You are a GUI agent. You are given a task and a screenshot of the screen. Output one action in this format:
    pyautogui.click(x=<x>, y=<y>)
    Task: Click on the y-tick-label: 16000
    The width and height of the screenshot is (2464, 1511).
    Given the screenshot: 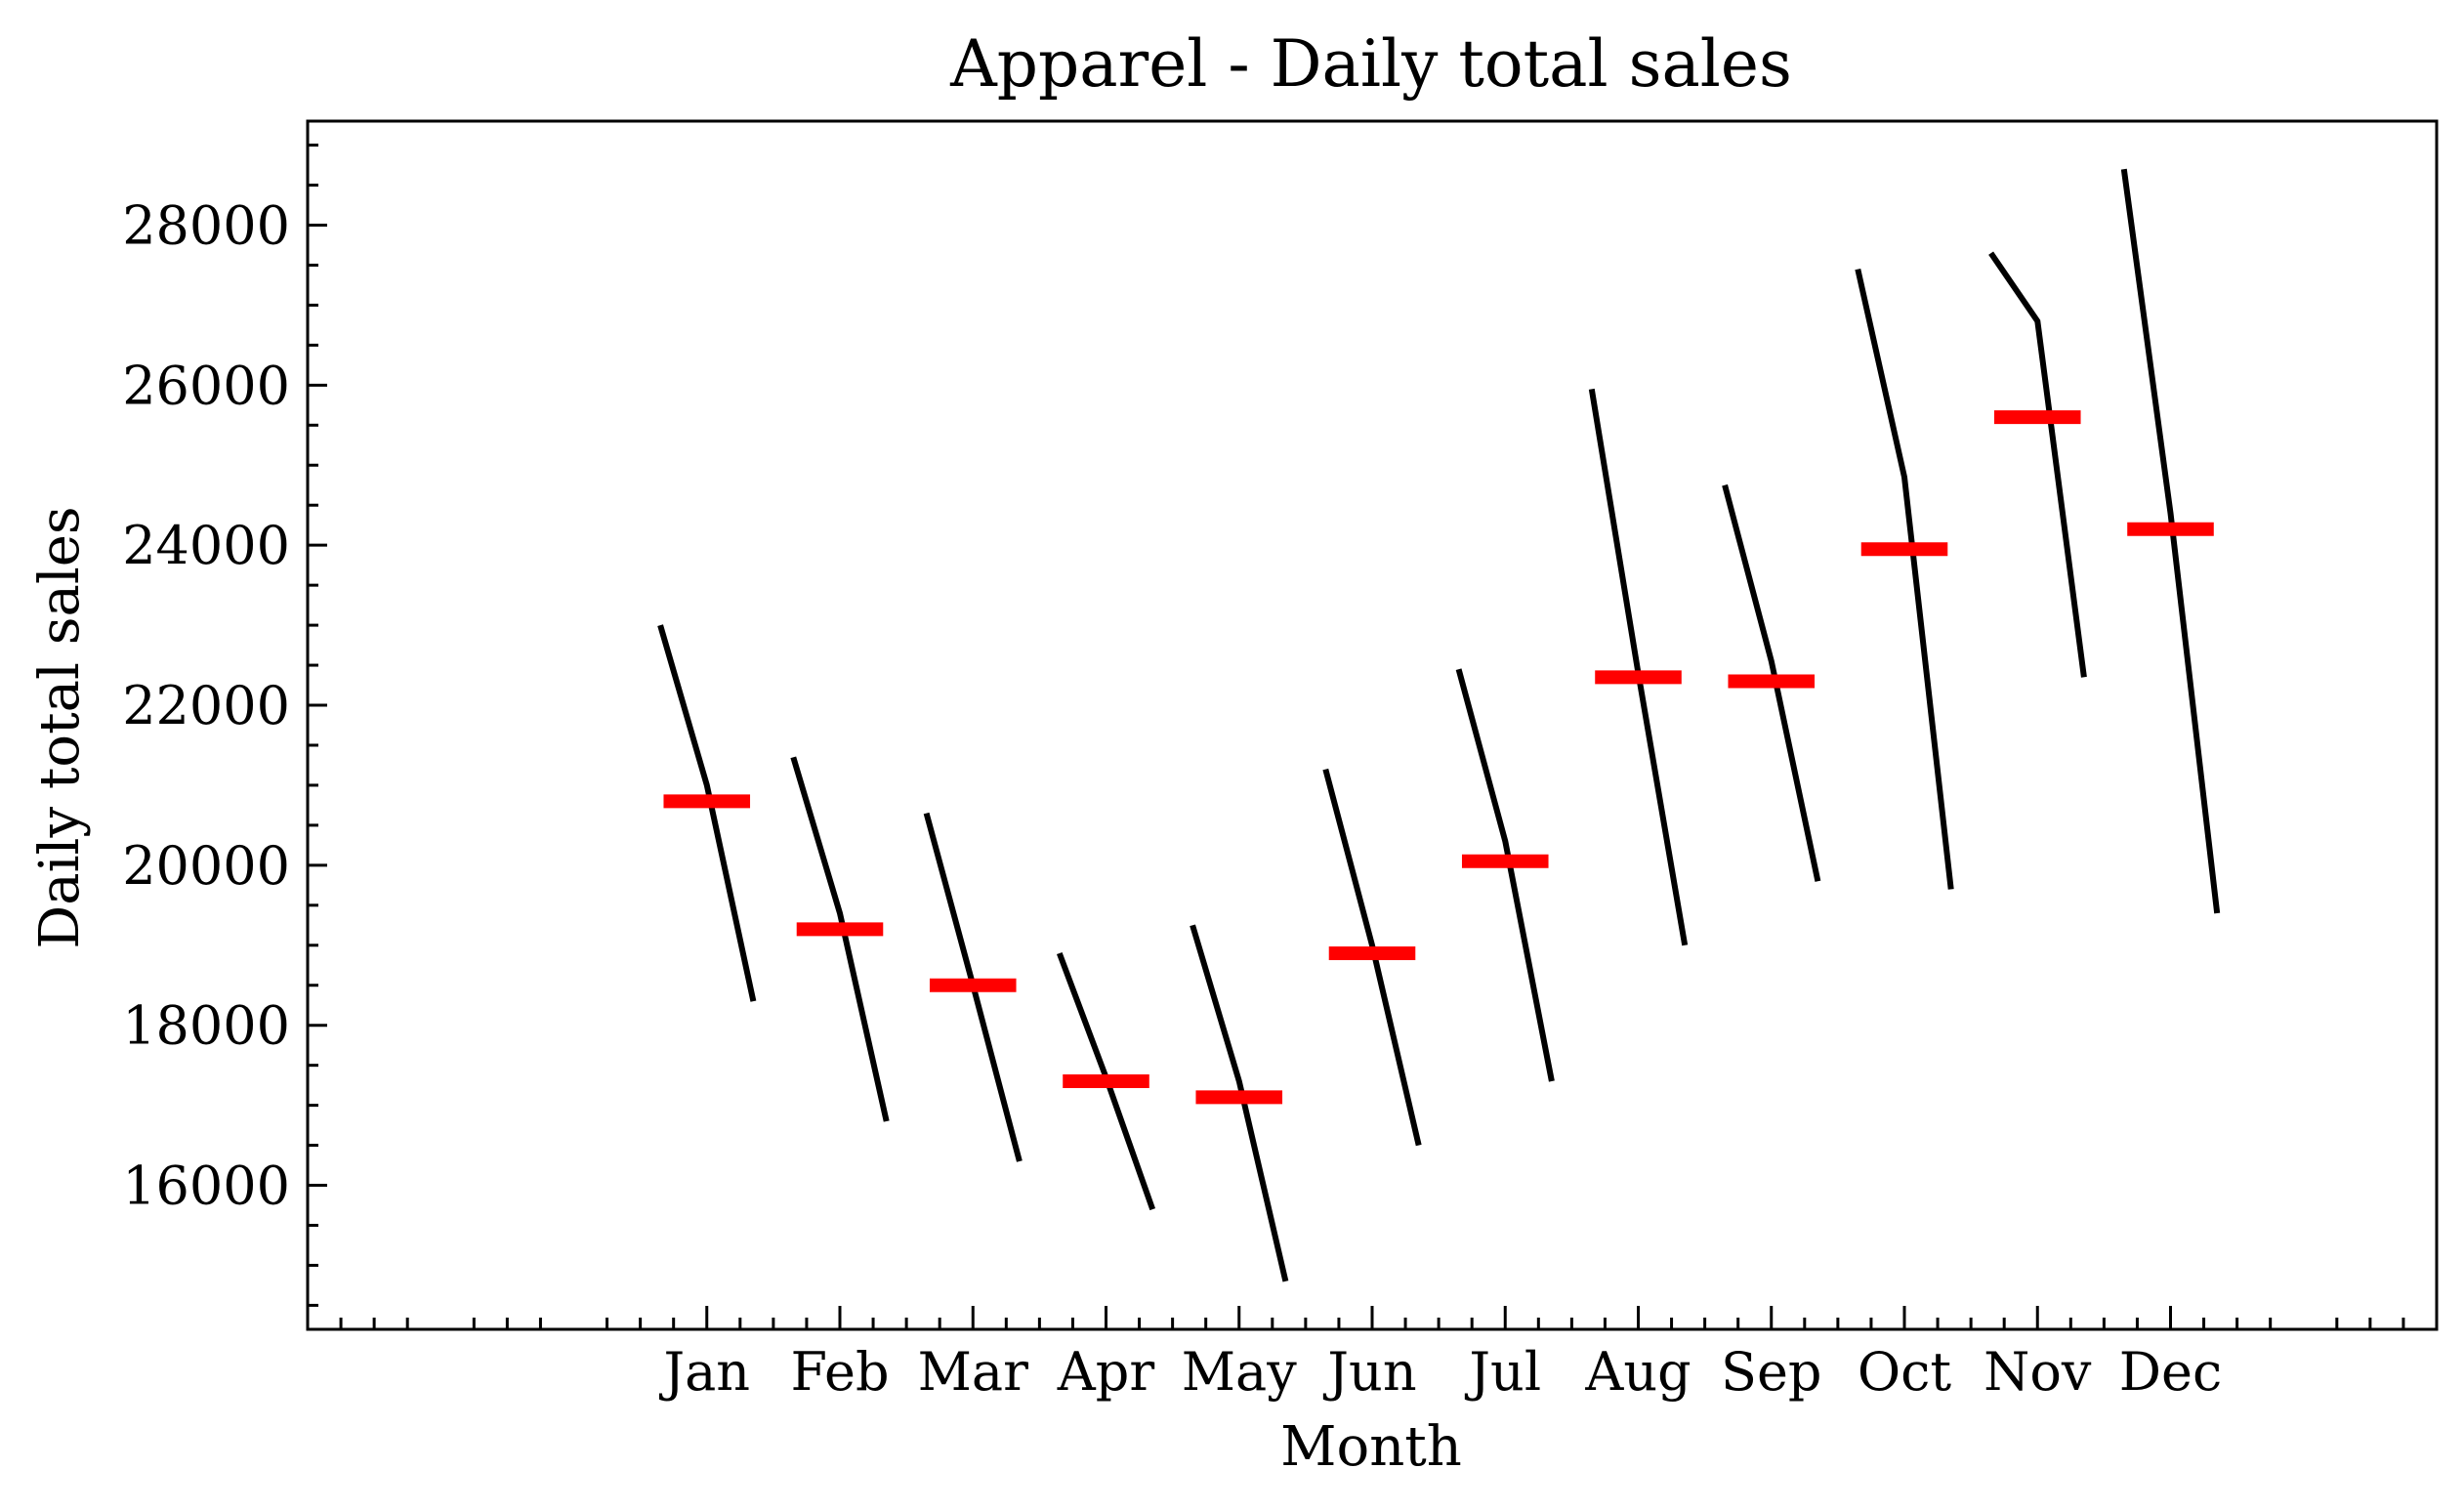 What is the action you would take?
    pyautogui.click(x=206, y=1186)
    